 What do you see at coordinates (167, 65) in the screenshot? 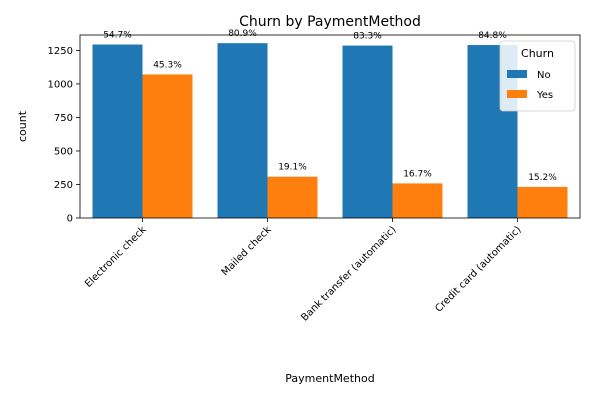
I see `bar-value-label: 45.3%` at bounding box center [167, 65].